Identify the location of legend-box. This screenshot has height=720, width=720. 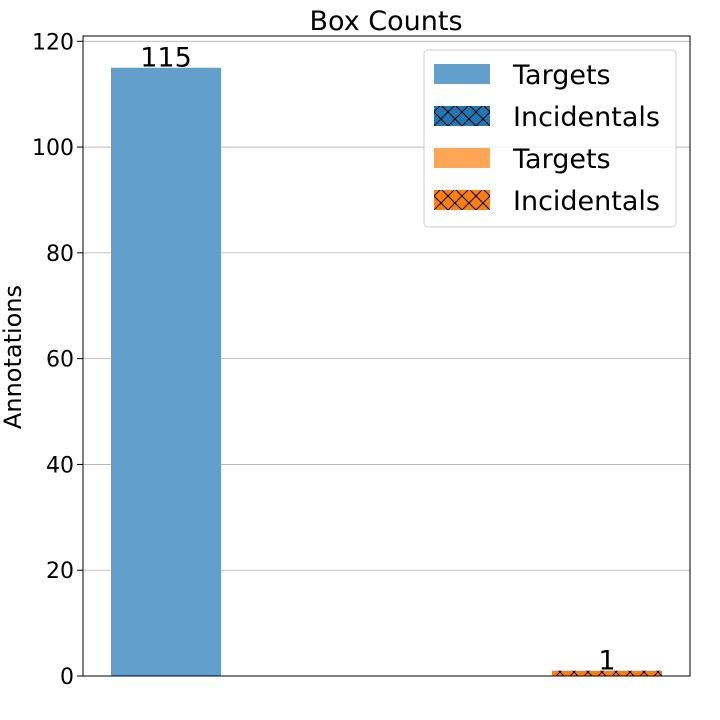
(550, 138).